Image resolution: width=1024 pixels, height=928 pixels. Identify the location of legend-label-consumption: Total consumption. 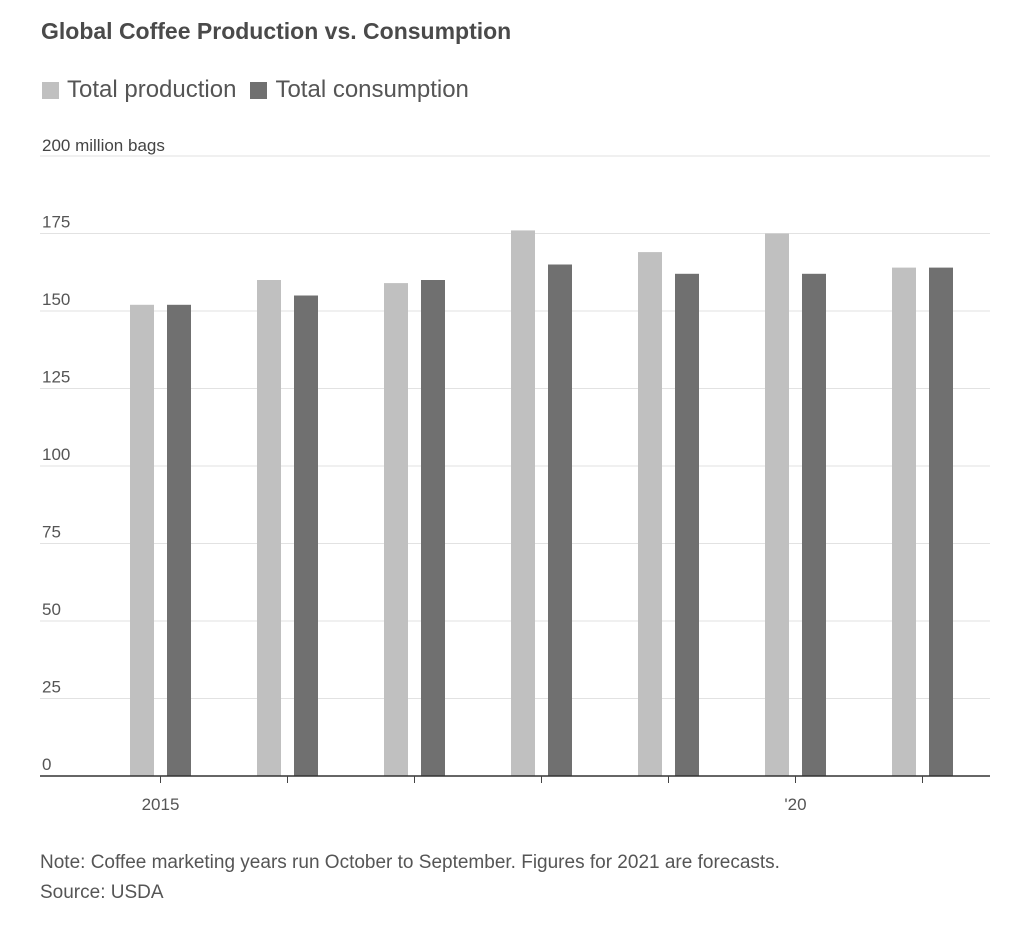
(372, 89).